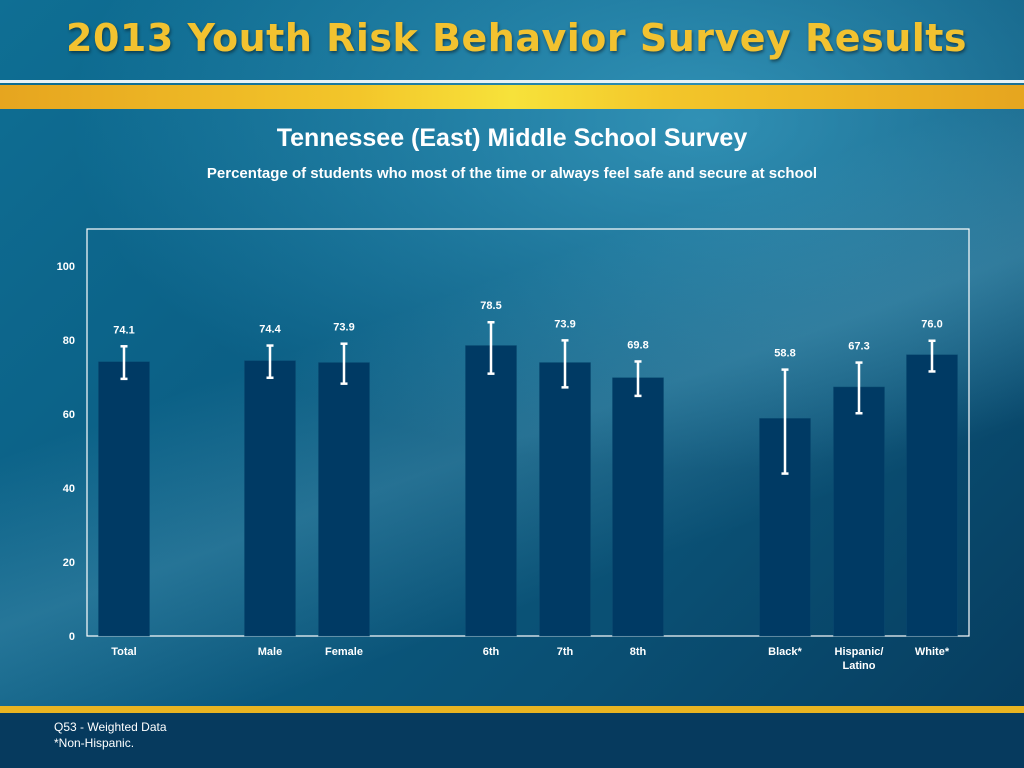 The height and width of the screenshot is (768, 1024). I want to click on bar-total, so click(124, 499).